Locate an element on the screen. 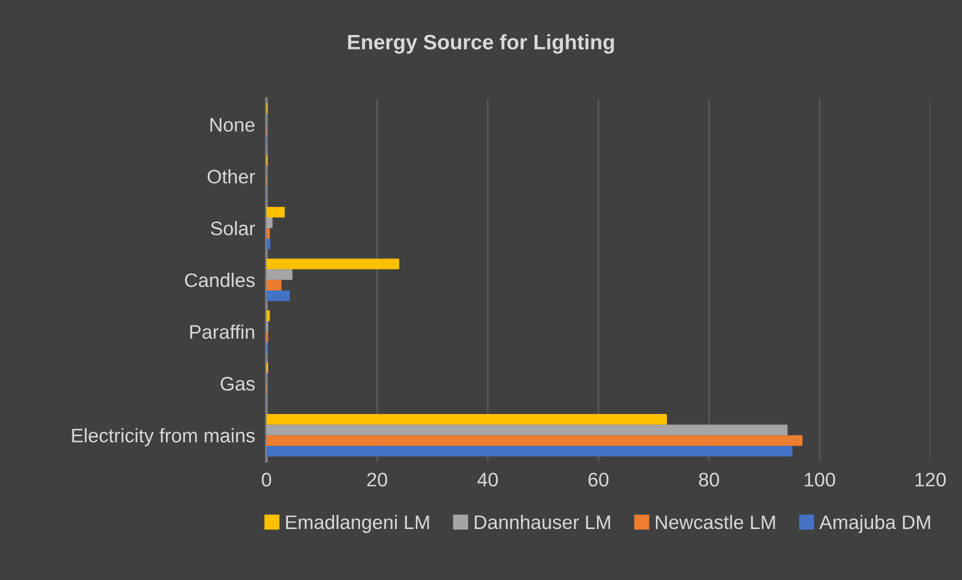 The image size is (962, 580). x-tick-label: 100 is located at coordinates (820, 479).